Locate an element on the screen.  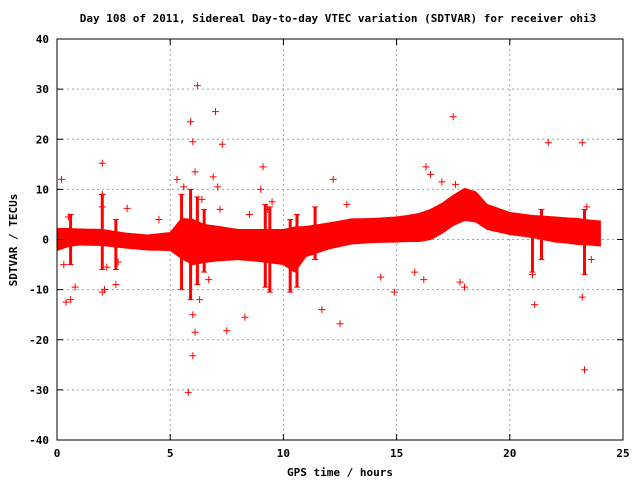
y-tick-label: 30 is located at coordinates (42, 89).